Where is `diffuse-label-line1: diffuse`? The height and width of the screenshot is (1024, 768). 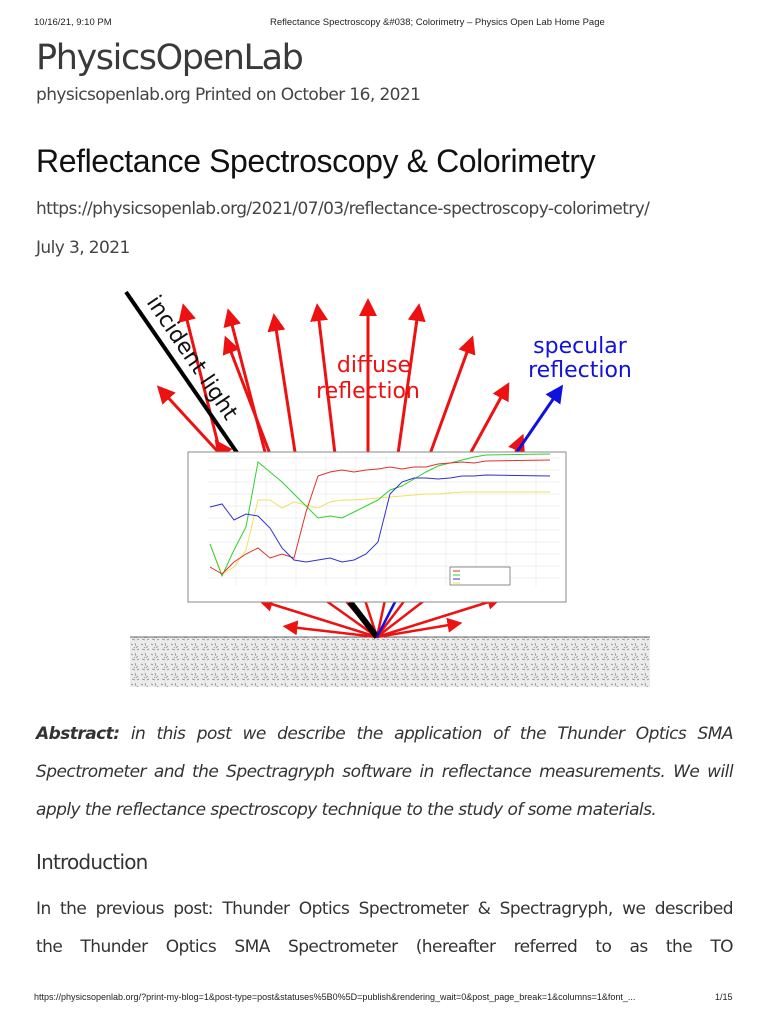
diffuse-label-line1: diffuse is located at coordinates (374, 365).